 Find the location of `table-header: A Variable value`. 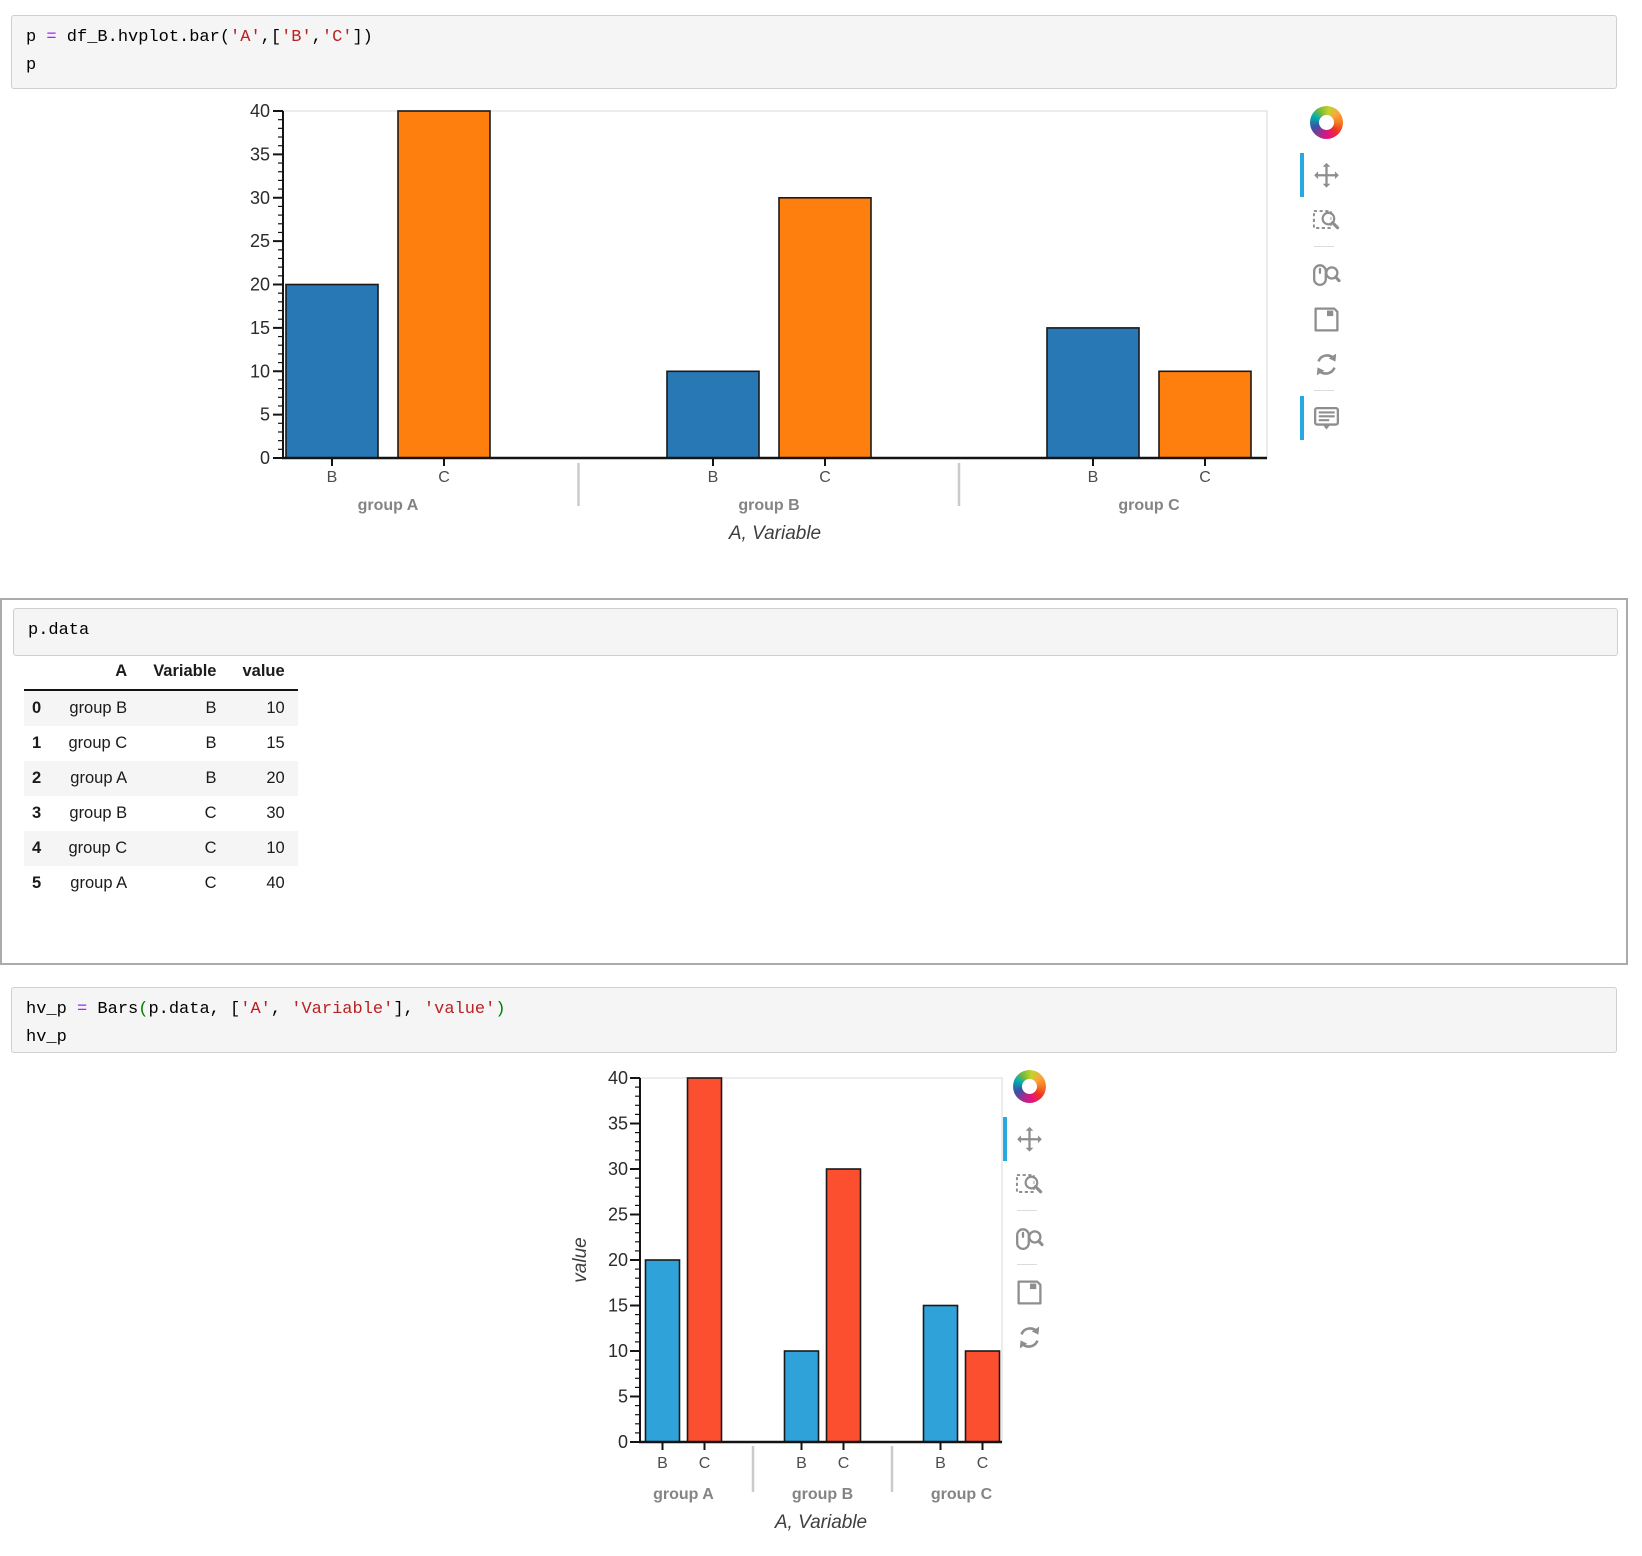

table-header: A Variable value is located at coordinates (161, 672).